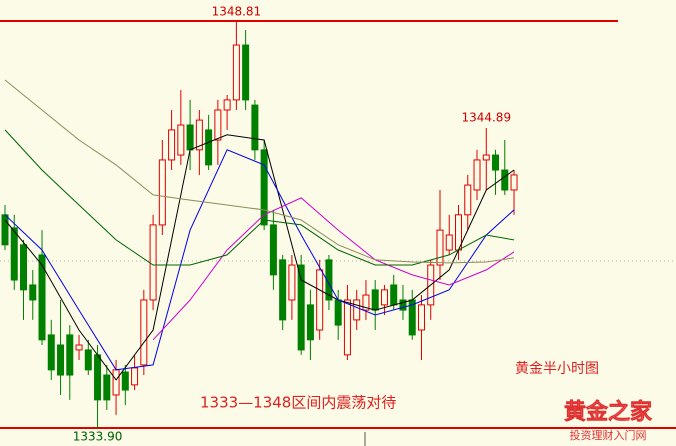 This screenshot has width=676, height=446. What do you see at coordinates (608, 412) in the screenshot?
I see `watermark-title: 黄金之家` at bounding box center [608, 412].